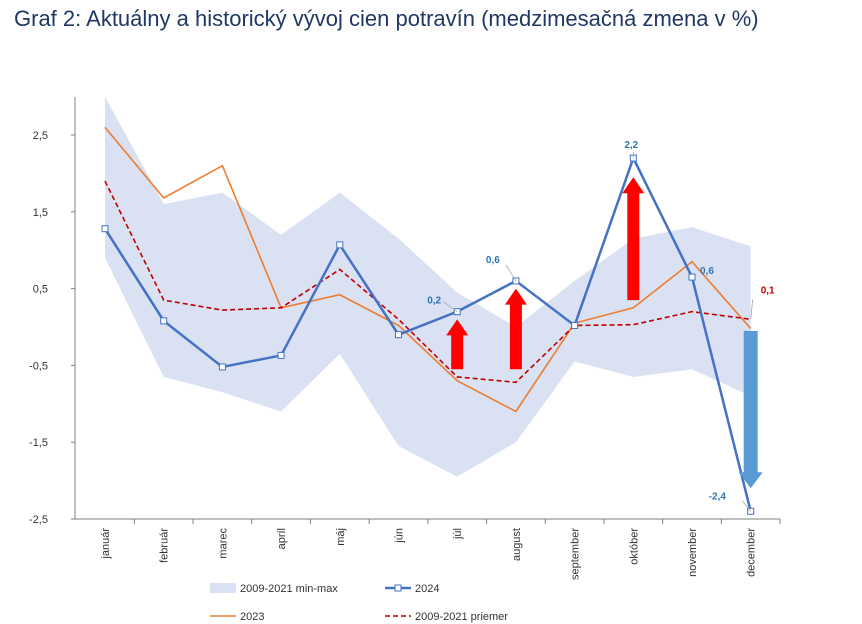 This screenshot has width=862, height=624. I want to click on x-tick-label: júl, so click(458, 534).